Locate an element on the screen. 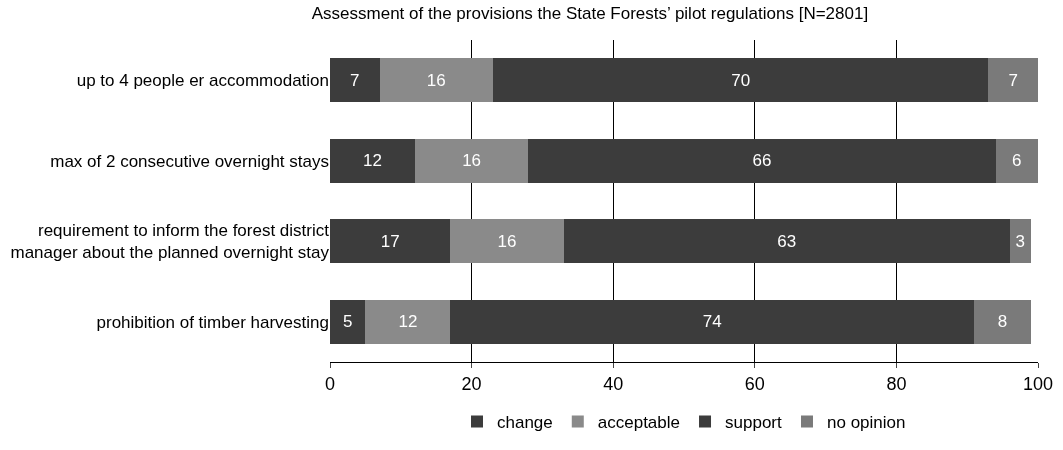 This screenshot has height=450, width=1063. x-tick-label: 40 is located at coordinates (613, 383).